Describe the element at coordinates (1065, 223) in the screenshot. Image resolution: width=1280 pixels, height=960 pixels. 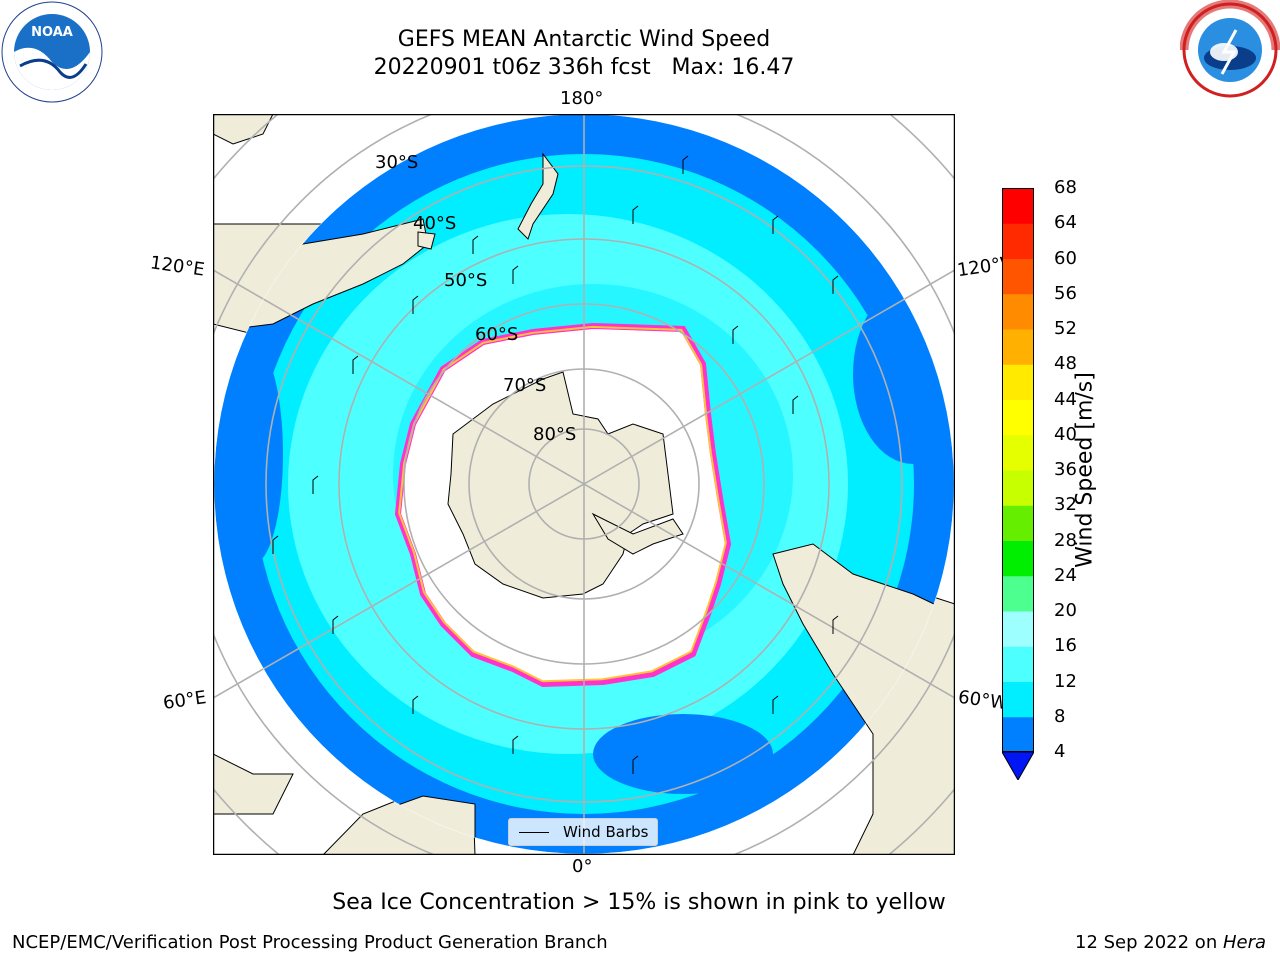
I see `colorbar-tick: 64` at that location.